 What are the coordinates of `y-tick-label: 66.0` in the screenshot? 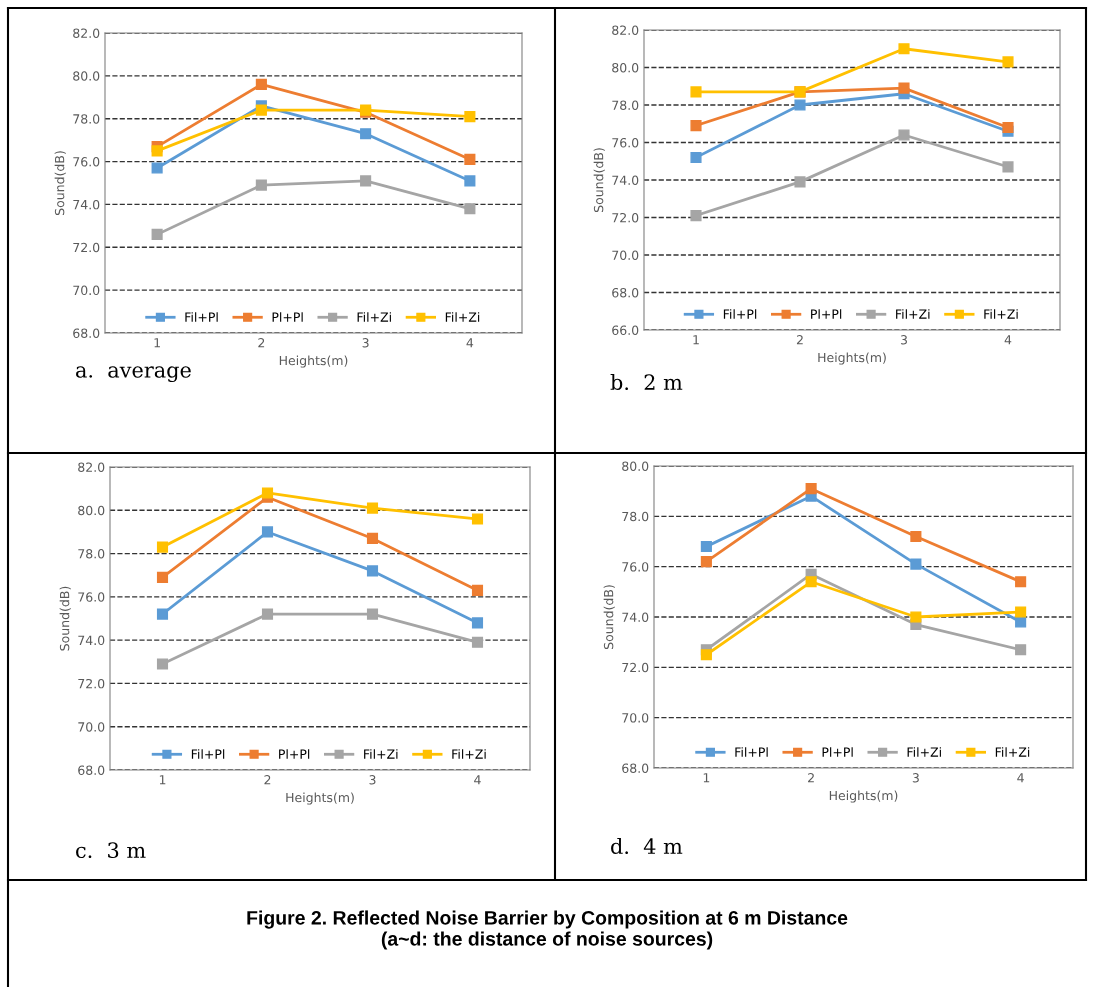 It's located at (625, 330).